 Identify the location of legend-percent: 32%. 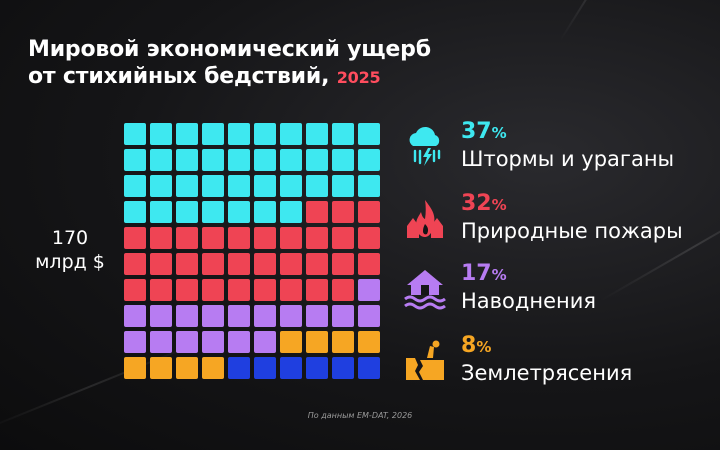
(484, 204).